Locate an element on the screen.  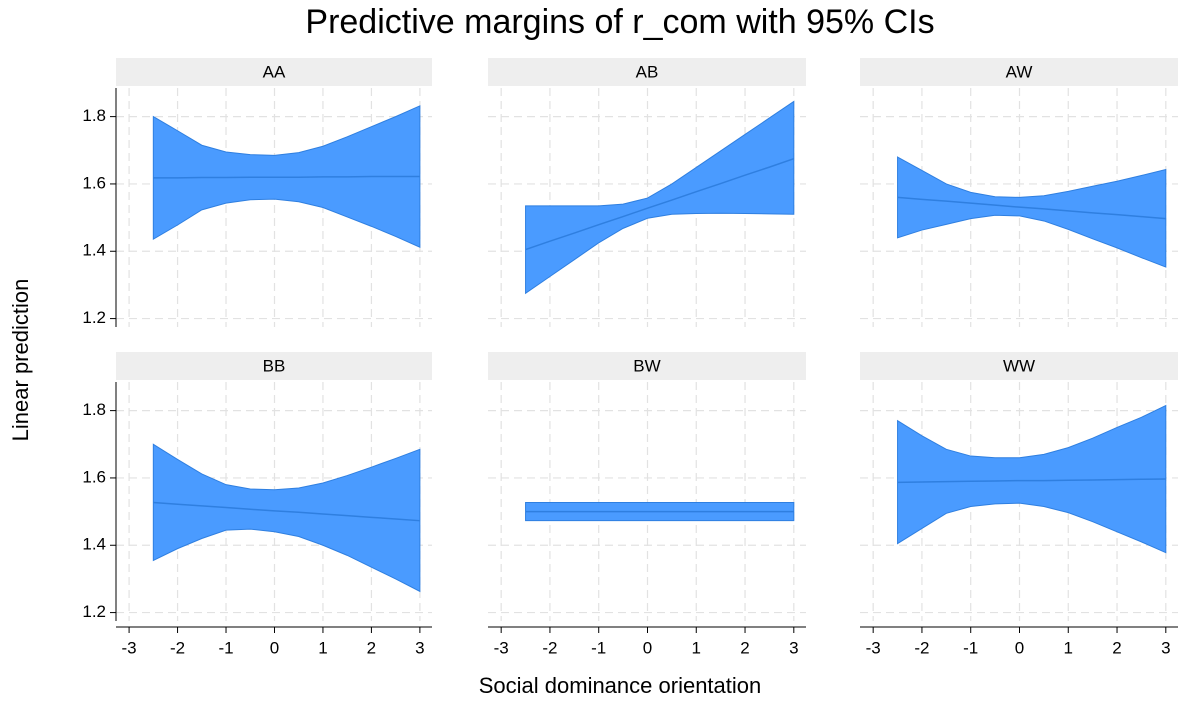
panel-title: AB is located at coordinates (647, 71).